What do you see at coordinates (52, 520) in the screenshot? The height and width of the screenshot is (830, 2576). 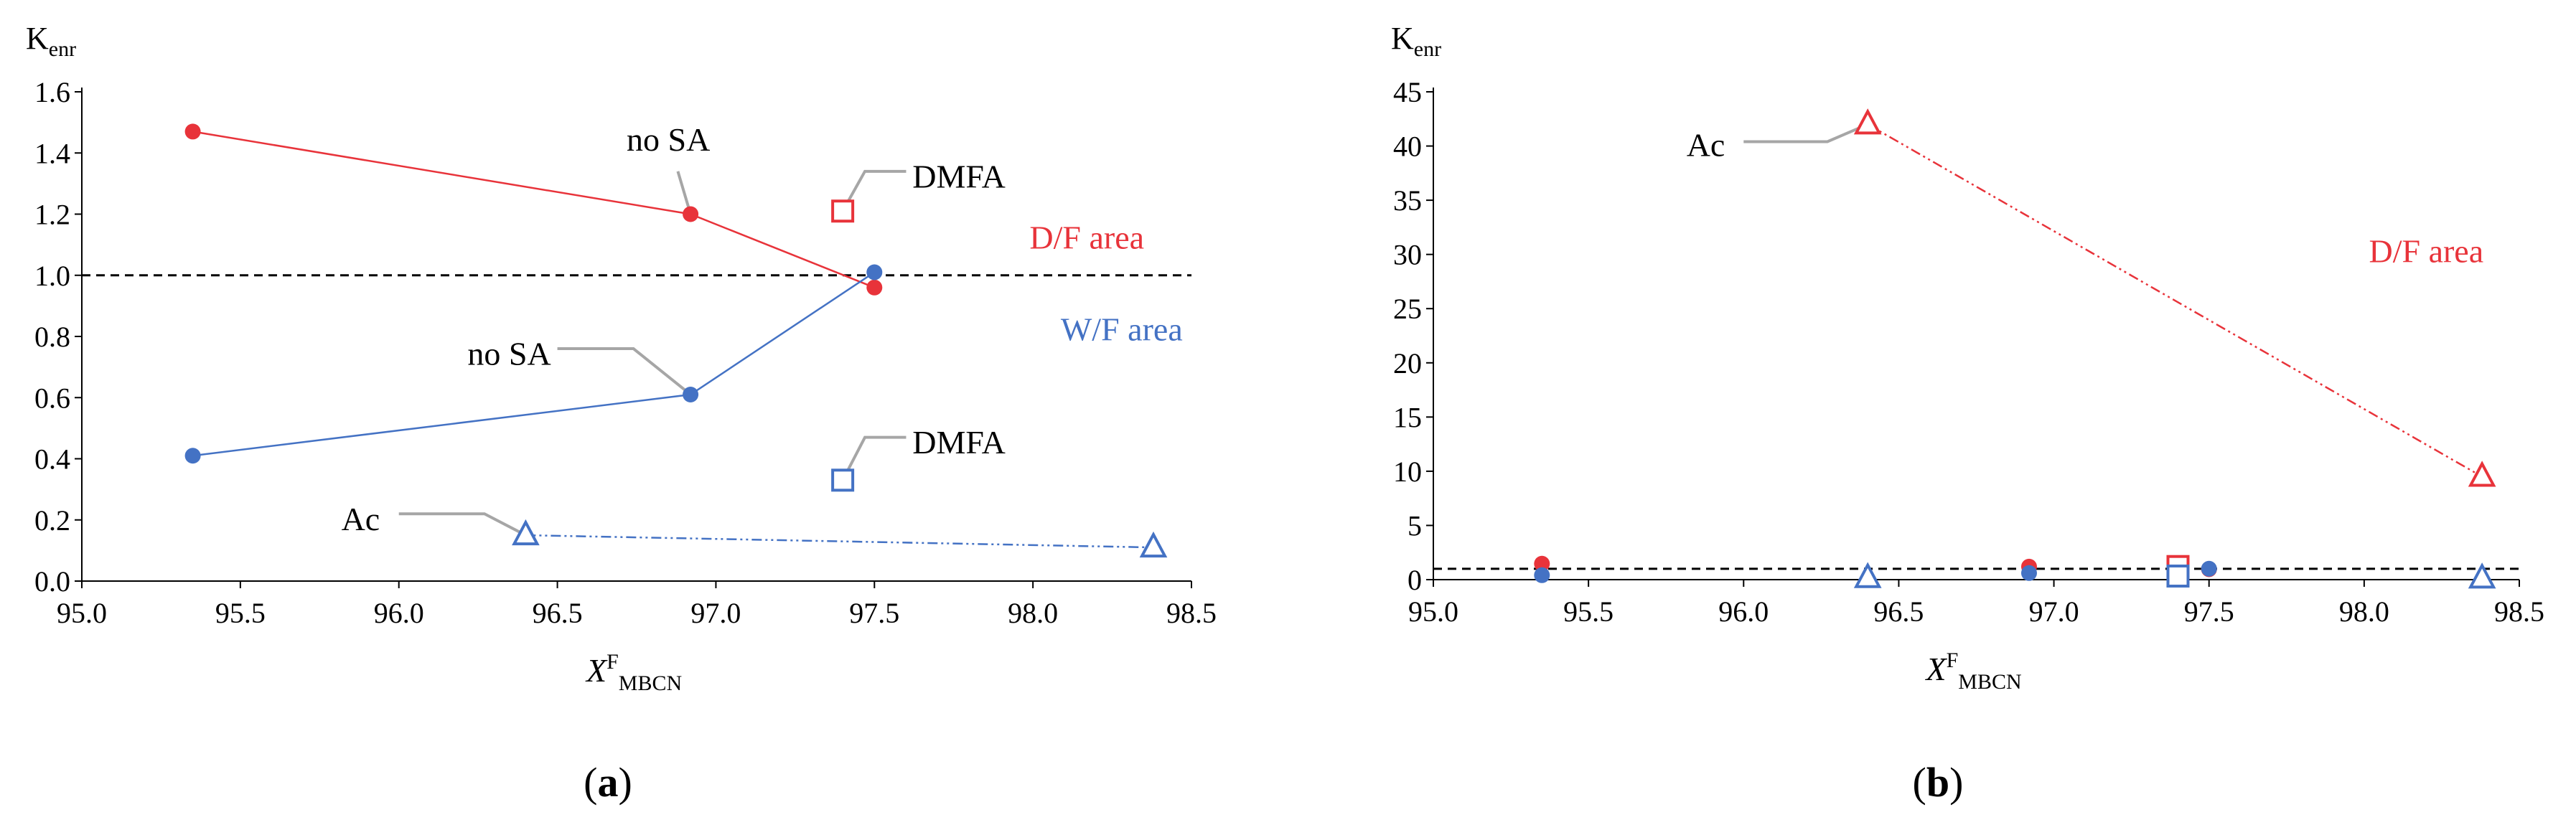 I see `y-tick-label: 0.2` at bounding box center [52, 520].